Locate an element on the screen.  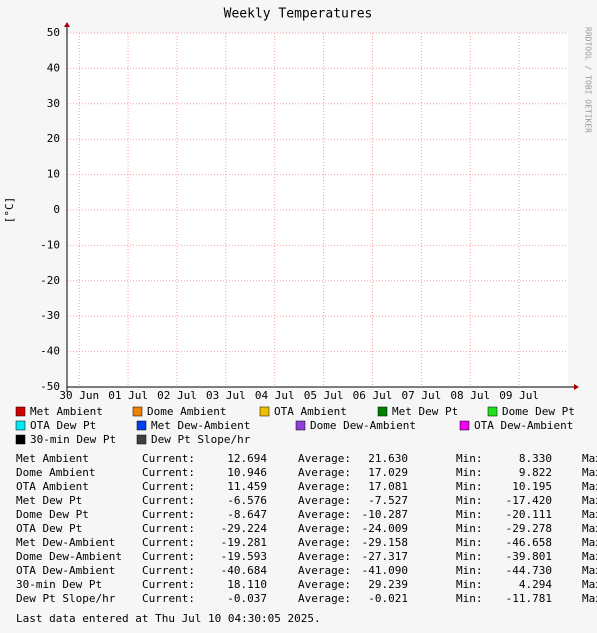
stats-name: Dome Dew-Ambient is located at coordinates (69, 556).